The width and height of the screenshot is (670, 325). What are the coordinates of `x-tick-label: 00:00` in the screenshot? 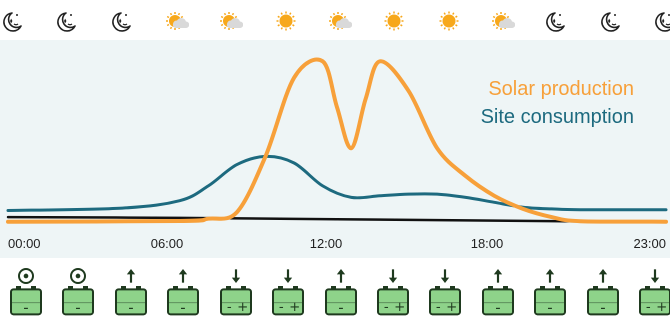 It's located at (24, 243).